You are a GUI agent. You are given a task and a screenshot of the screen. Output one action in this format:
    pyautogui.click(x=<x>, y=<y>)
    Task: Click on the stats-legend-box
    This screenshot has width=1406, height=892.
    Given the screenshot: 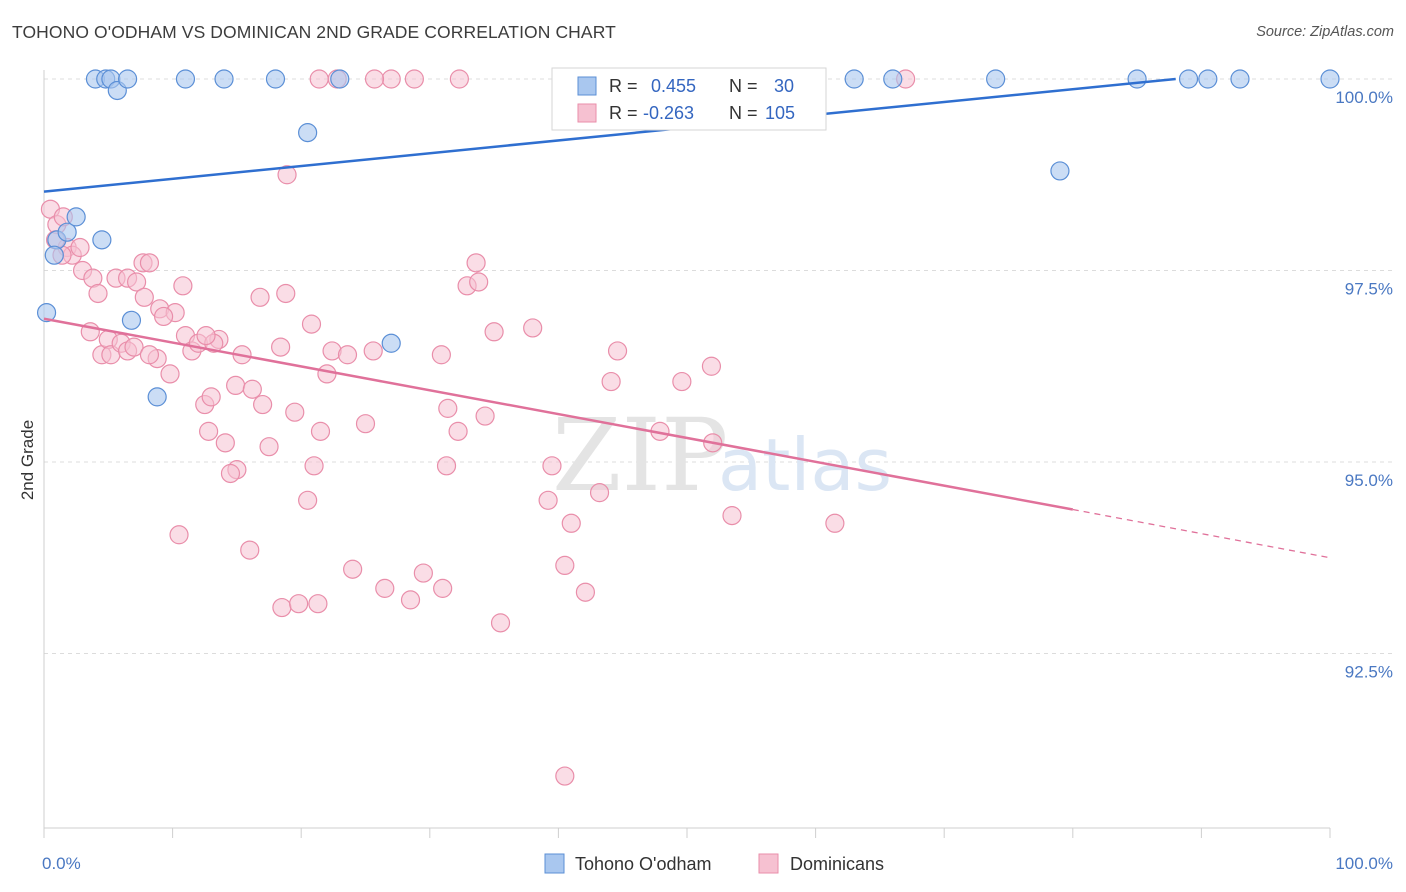 What is the action you would take?
    pyautogui.click(x=689, y=99)
    